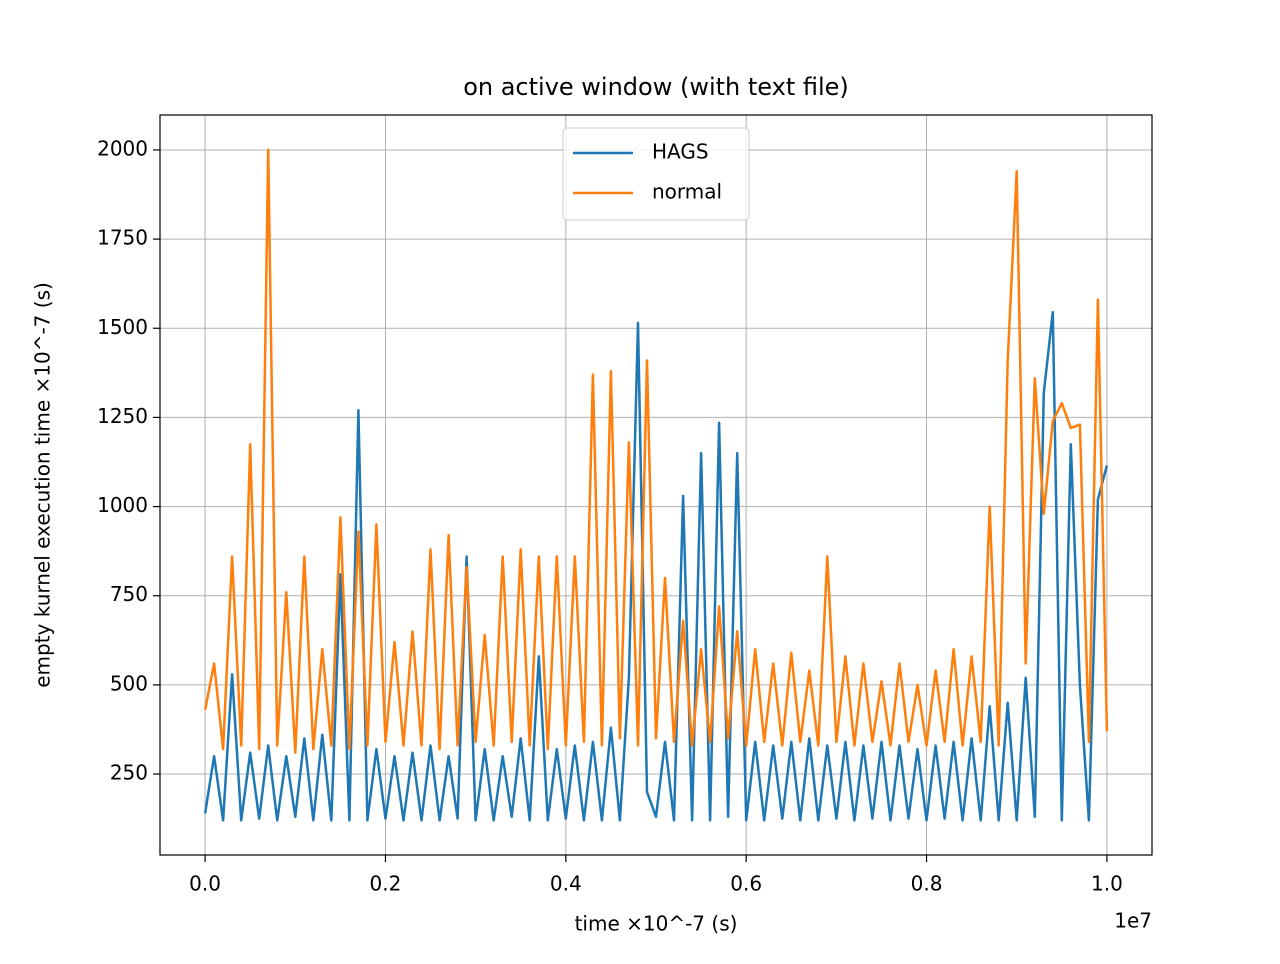 This screenshot has height=964, width=1280. Describe the element at coordinates (43, 485) in the screenshot. I see `y-axis-label: empty kurnel execution time ×10^-7 (s)` at that location.